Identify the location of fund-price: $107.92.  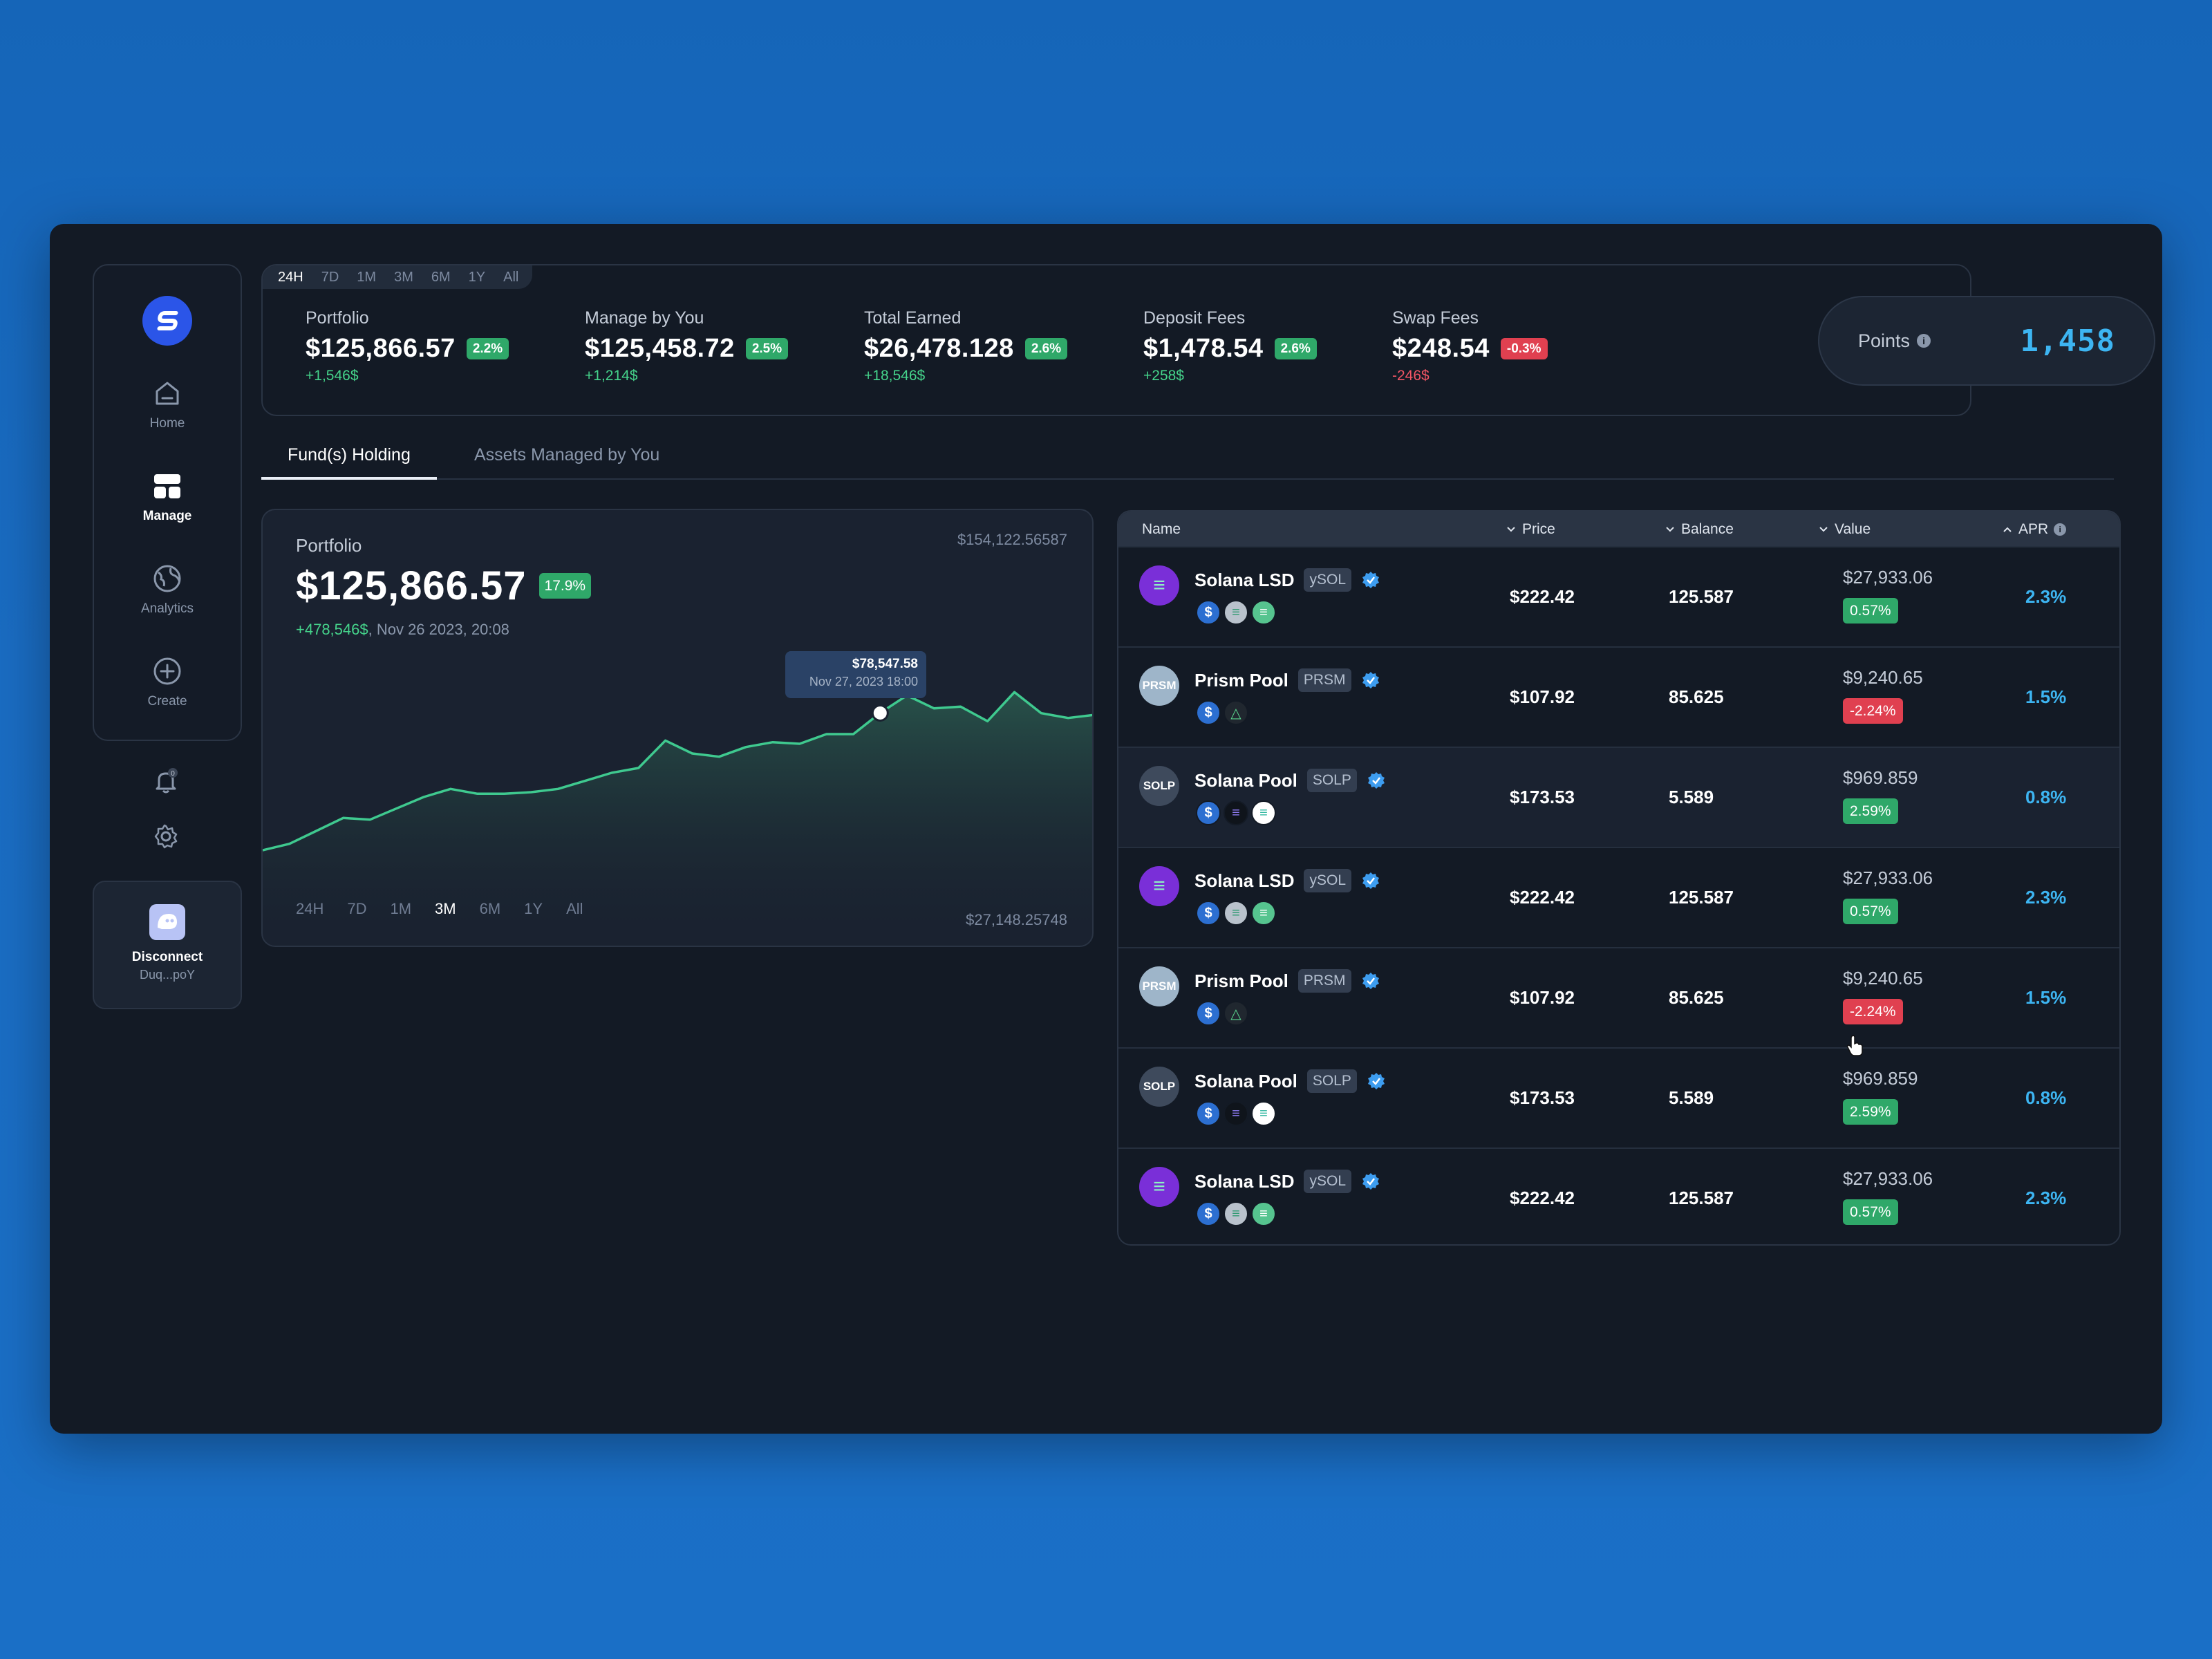
(1543, 697).